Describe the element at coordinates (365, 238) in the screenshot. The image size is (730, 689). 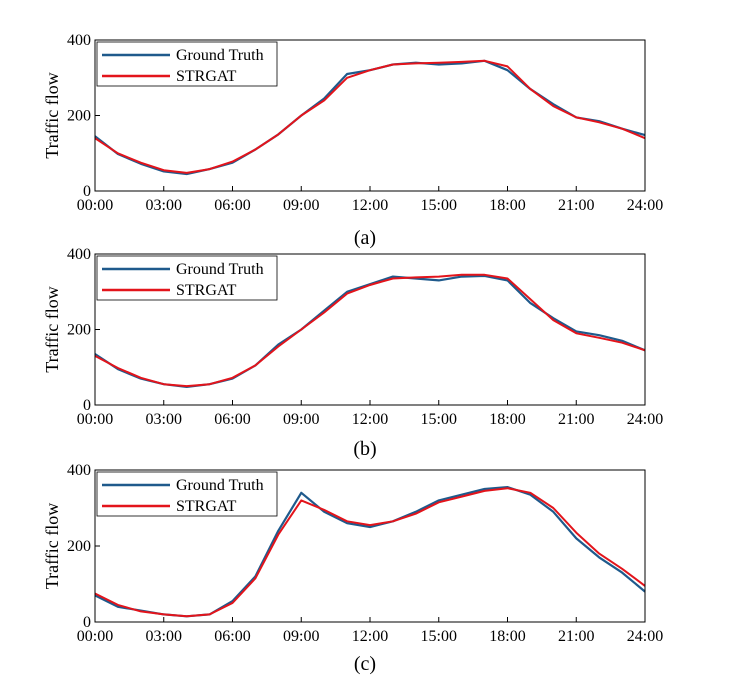
I see `panel-caption: (a)` at that location.